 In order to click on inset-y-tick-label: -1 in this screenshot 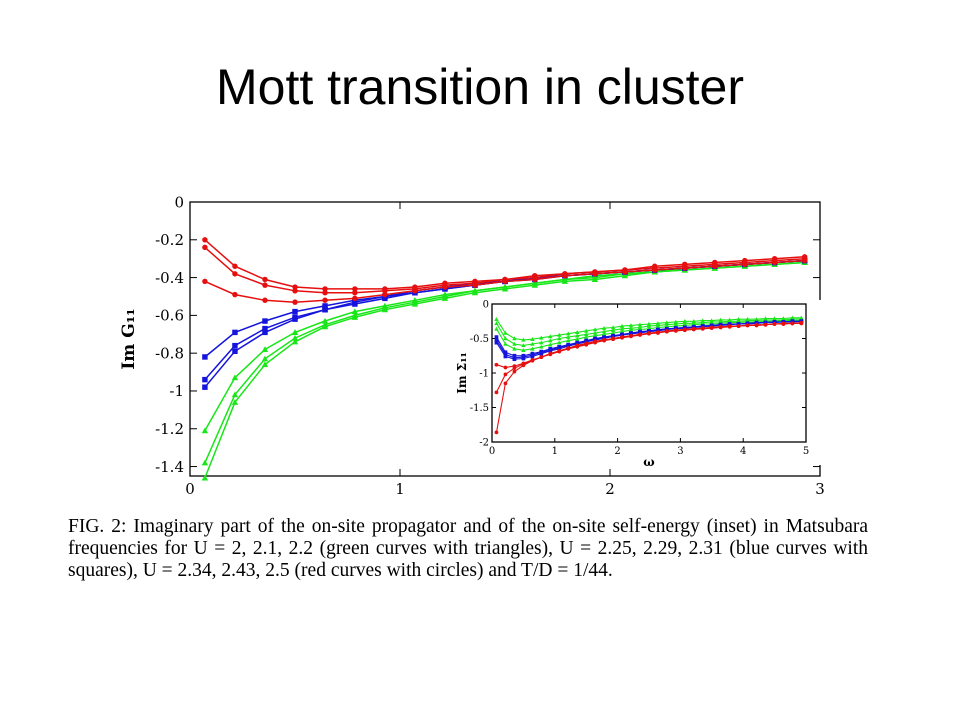, I will do `click(484, 374)`.